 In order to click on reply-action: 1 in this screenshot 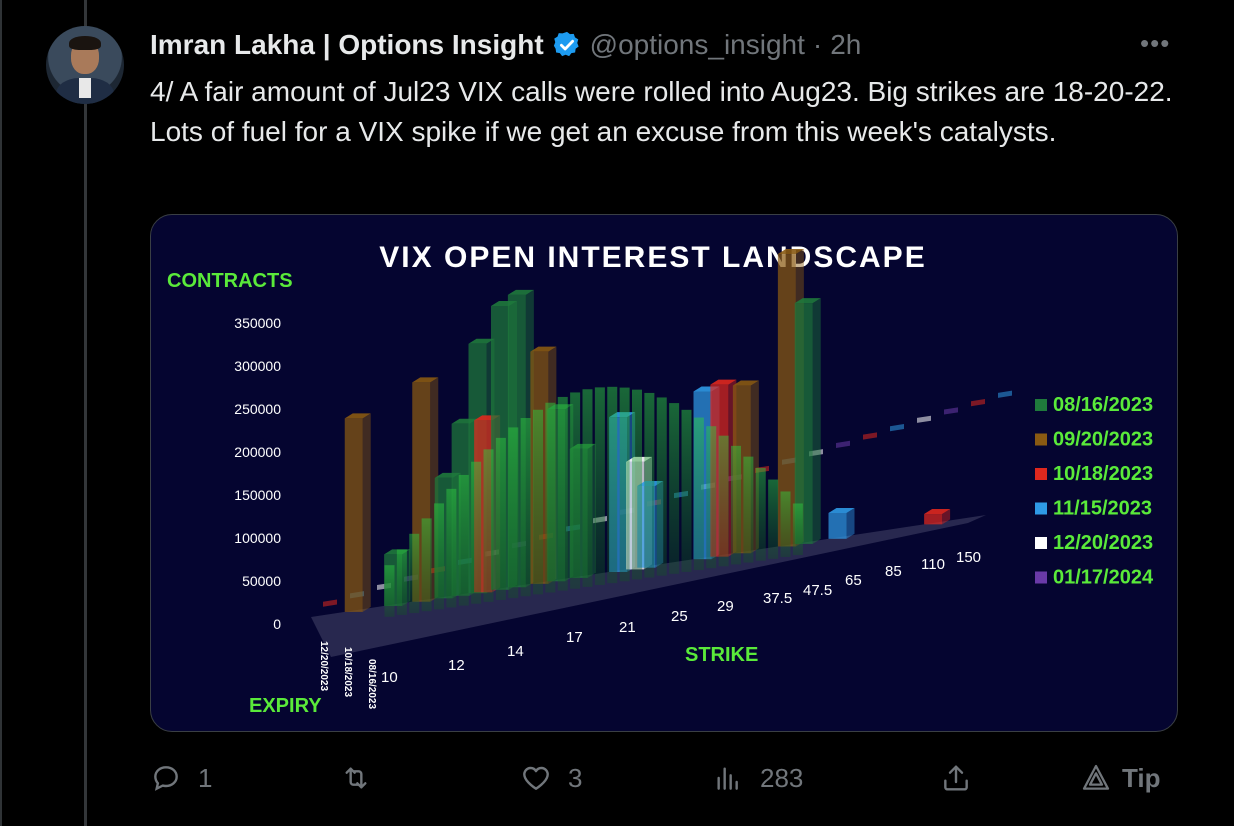, I will do `click(181, 778)`.